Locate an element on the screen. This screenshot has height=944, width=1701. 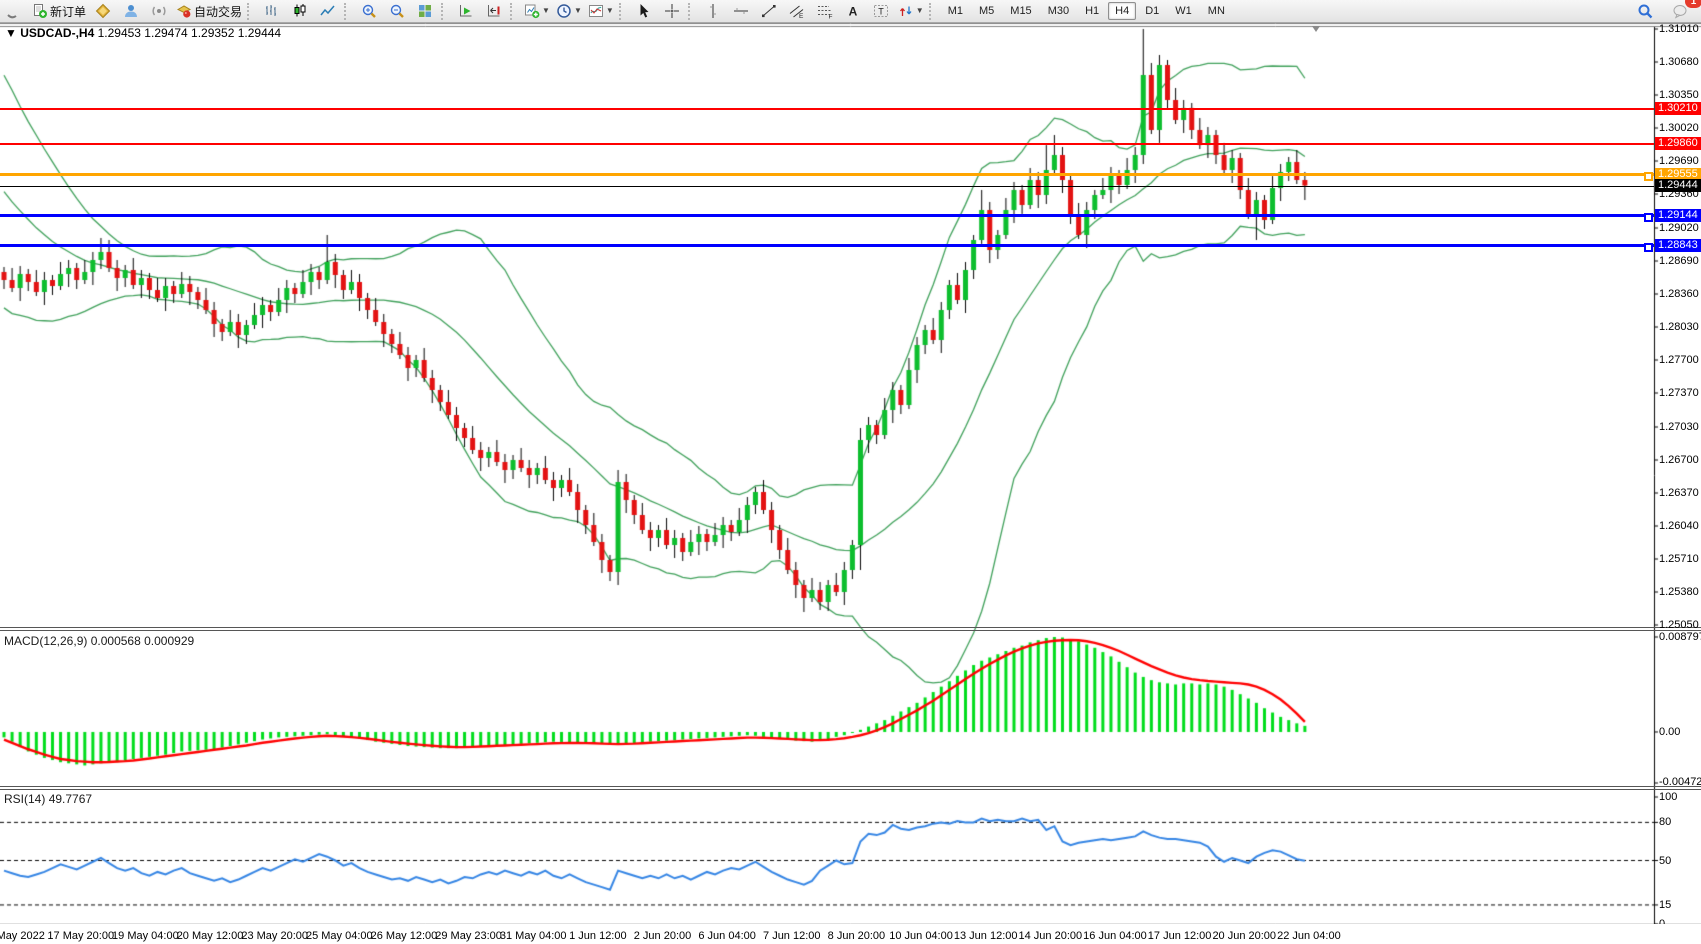
label-button: T is located at coordinates (881, 11).